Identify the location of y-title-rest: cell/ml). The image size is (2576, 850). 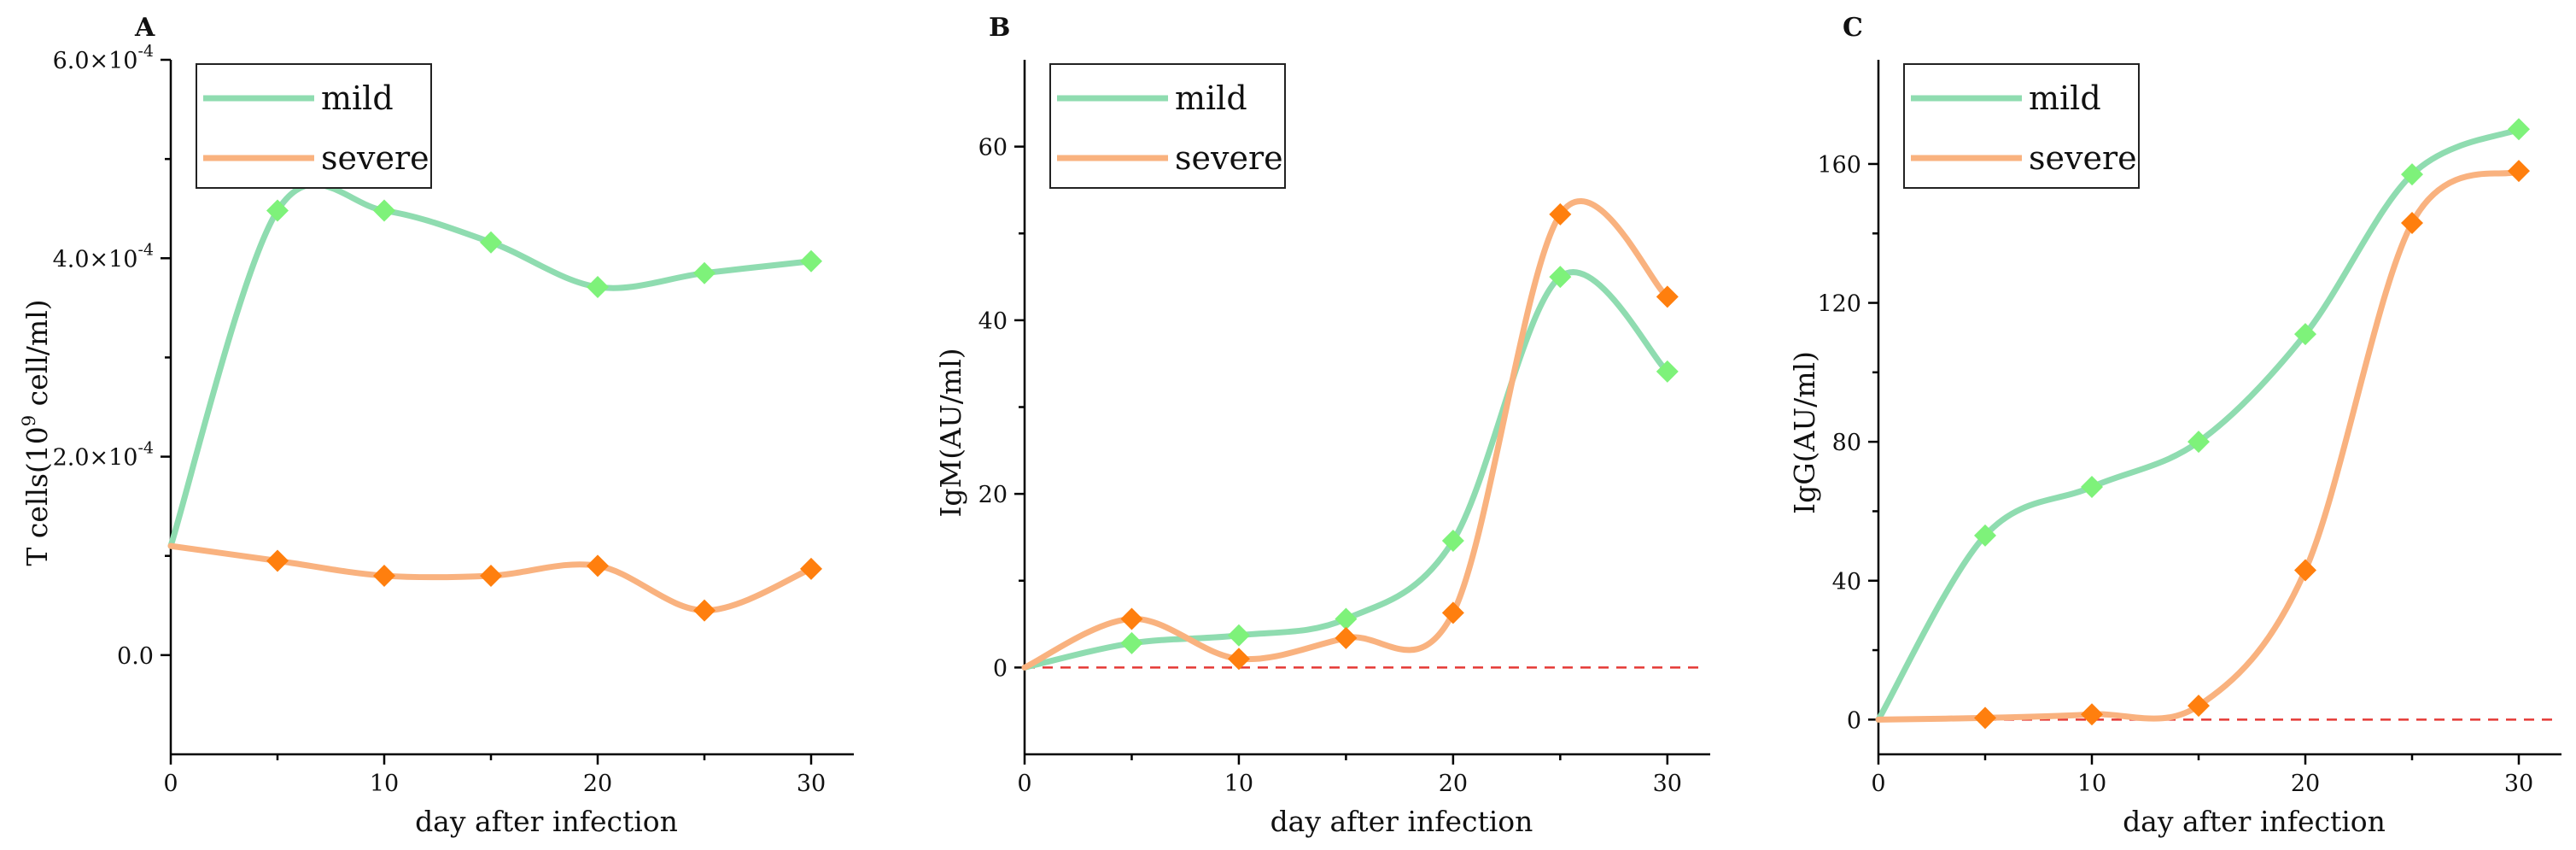
(37, 356).